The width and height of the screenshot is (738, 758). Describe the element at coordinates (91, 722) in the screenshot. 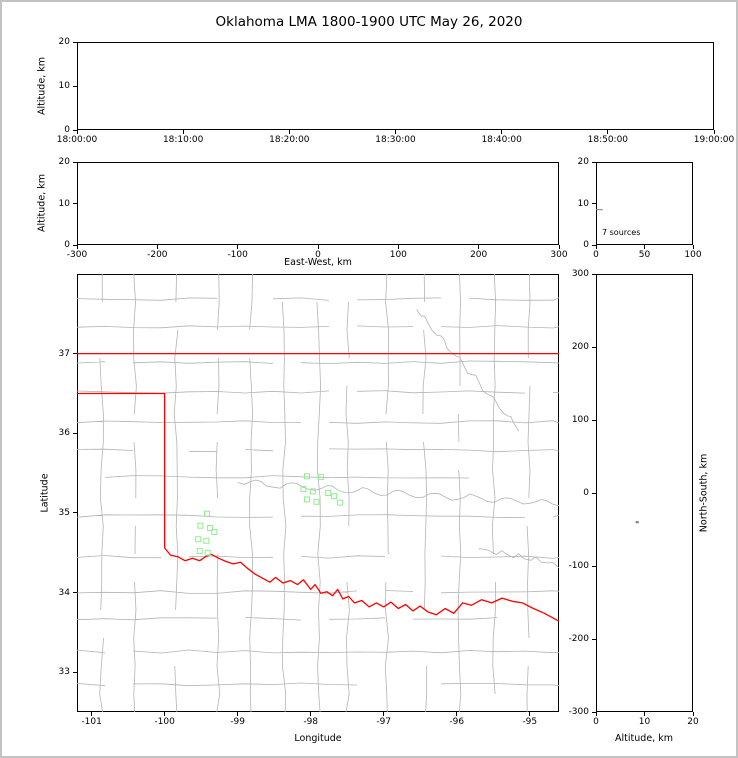

I see `tick-label: -101` at that location.